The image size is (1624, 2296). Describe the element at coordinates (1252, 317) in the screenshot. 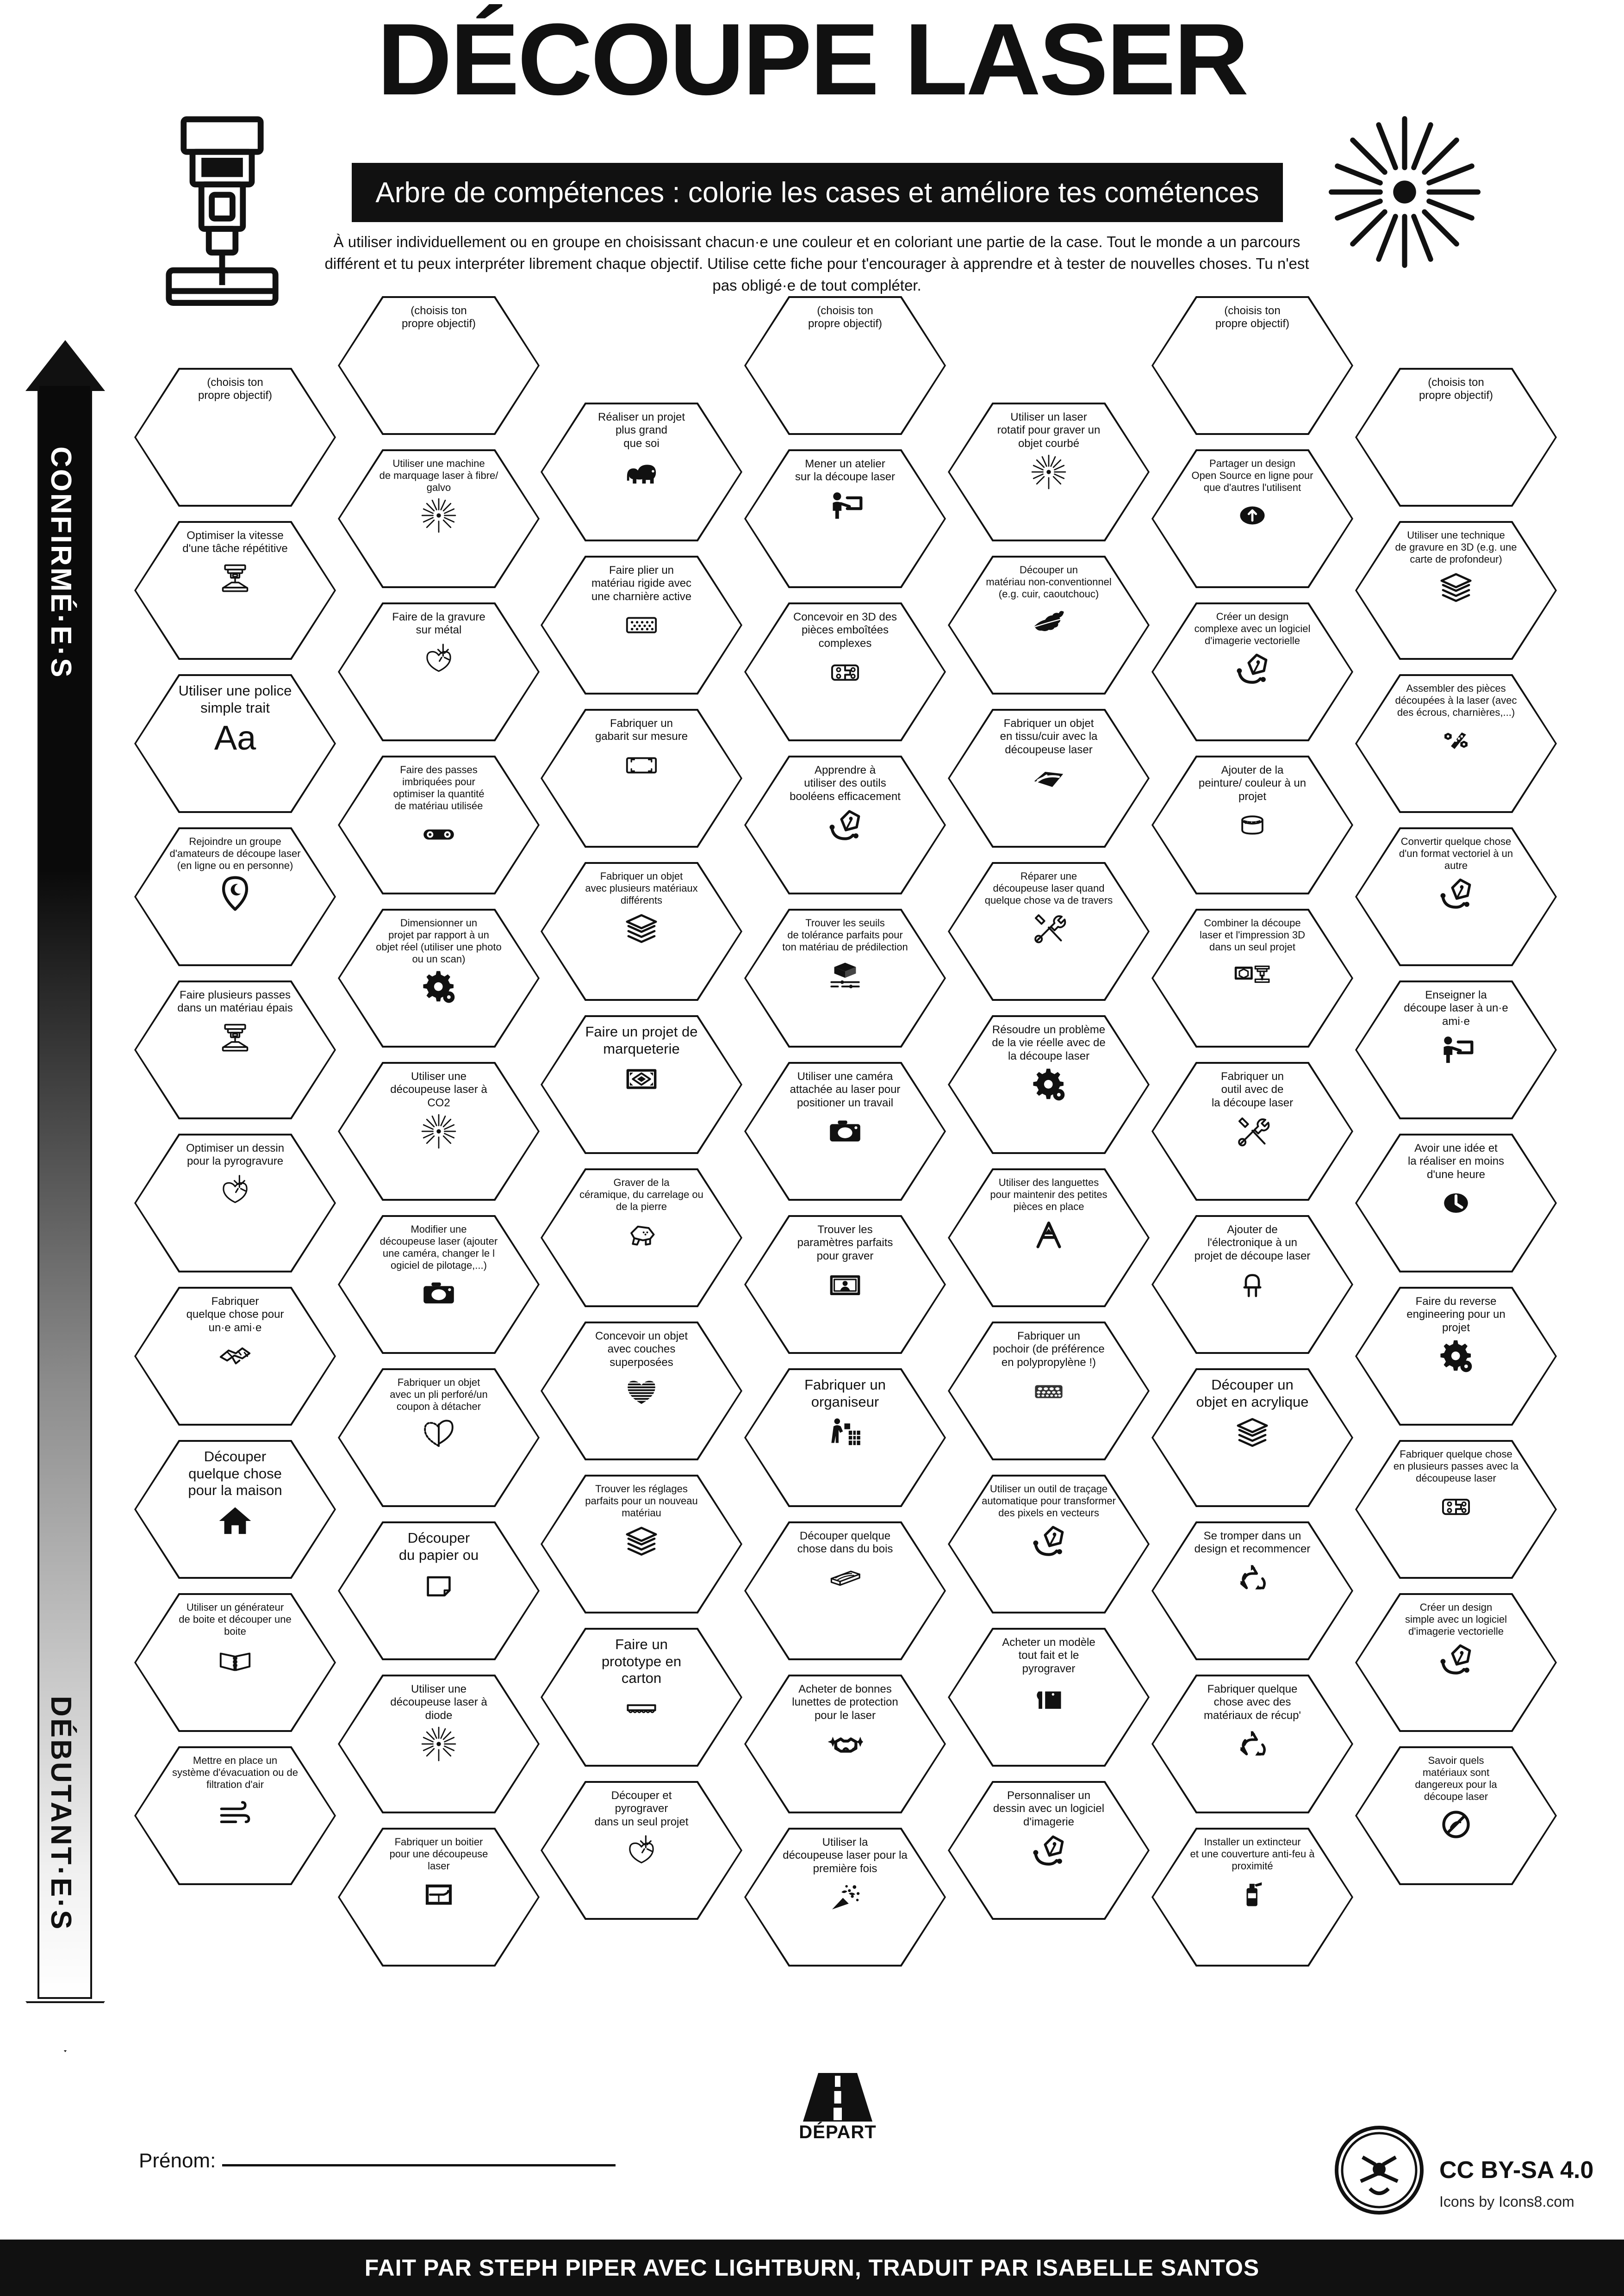

I see `skill-label: (choisis ton propre objectif)` at that location.